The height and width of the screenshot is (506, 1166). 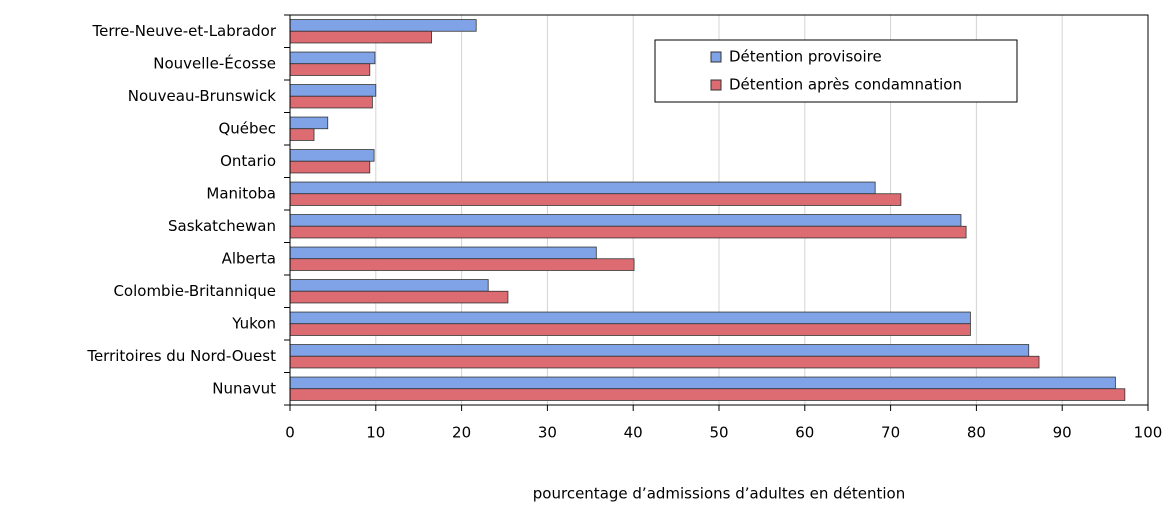 What do you see at coordinates (805, 57) in the screenshot?
I see `legend-label: Détention provisoire` at bounding box center [805, 57].